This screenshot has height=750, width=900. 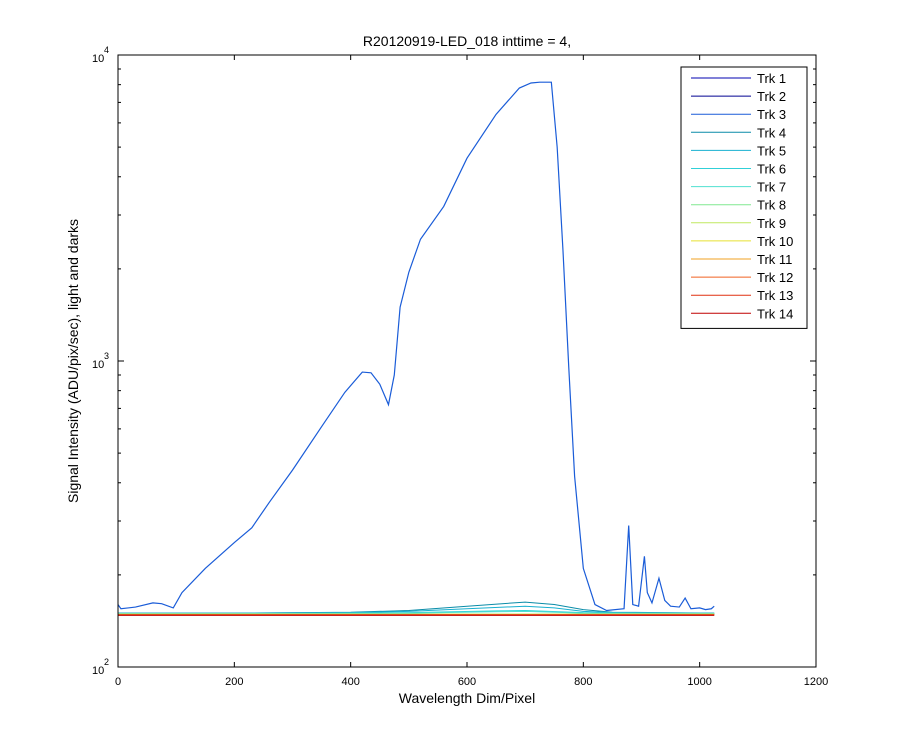 I want to click on x-axis-label: Wavelength Dim/Pixel, so click(x=467, y=698).